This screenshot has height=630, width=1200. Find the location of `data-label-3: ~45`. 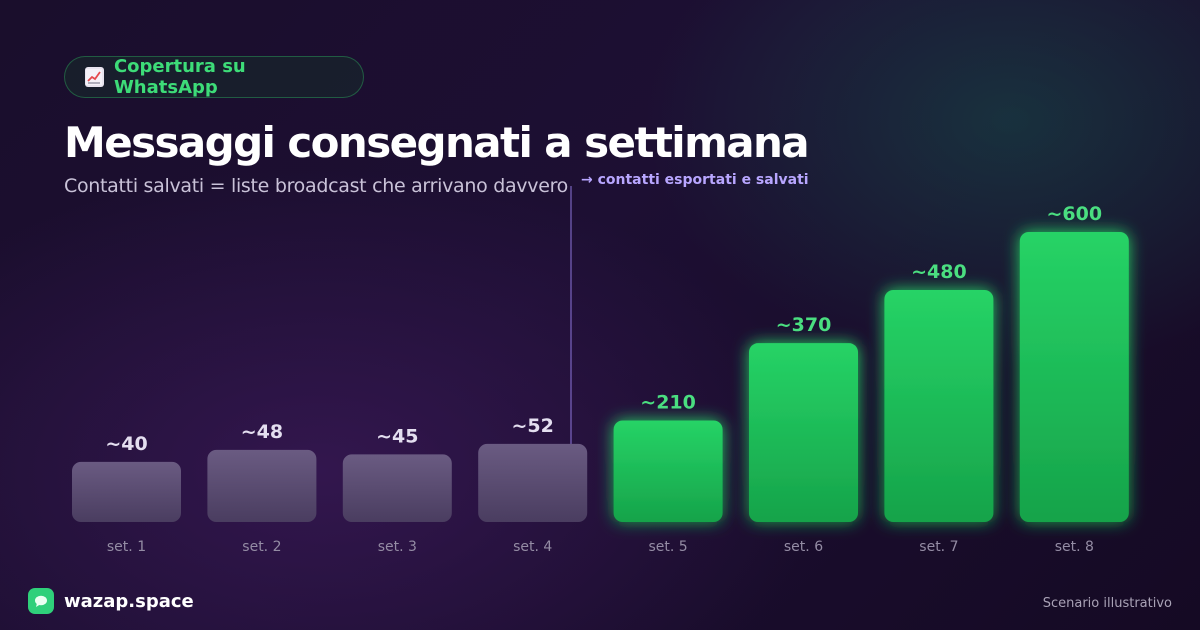

data-label-3: ~45 is located at coordinates (397, 436).